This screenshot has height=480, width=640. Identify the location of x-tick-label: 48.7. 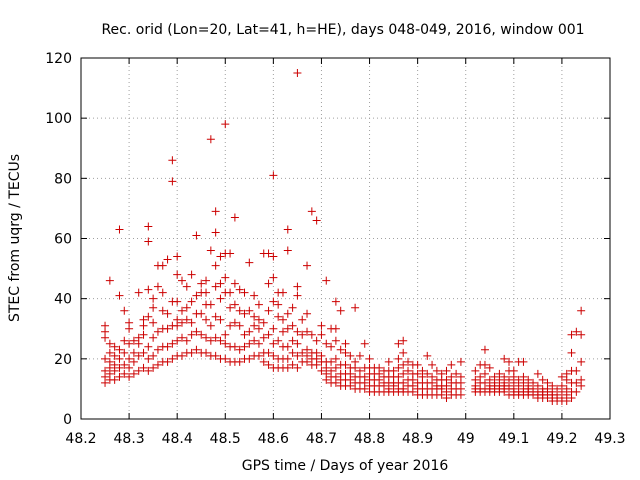
(321, 439).